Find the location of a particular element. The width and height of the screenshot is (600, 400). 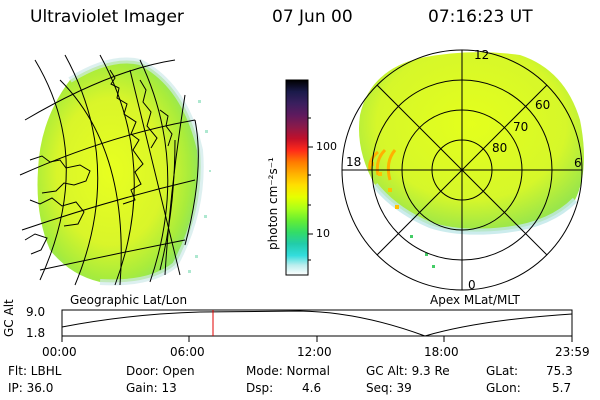

green-spots is located at coordinates (422, 251).